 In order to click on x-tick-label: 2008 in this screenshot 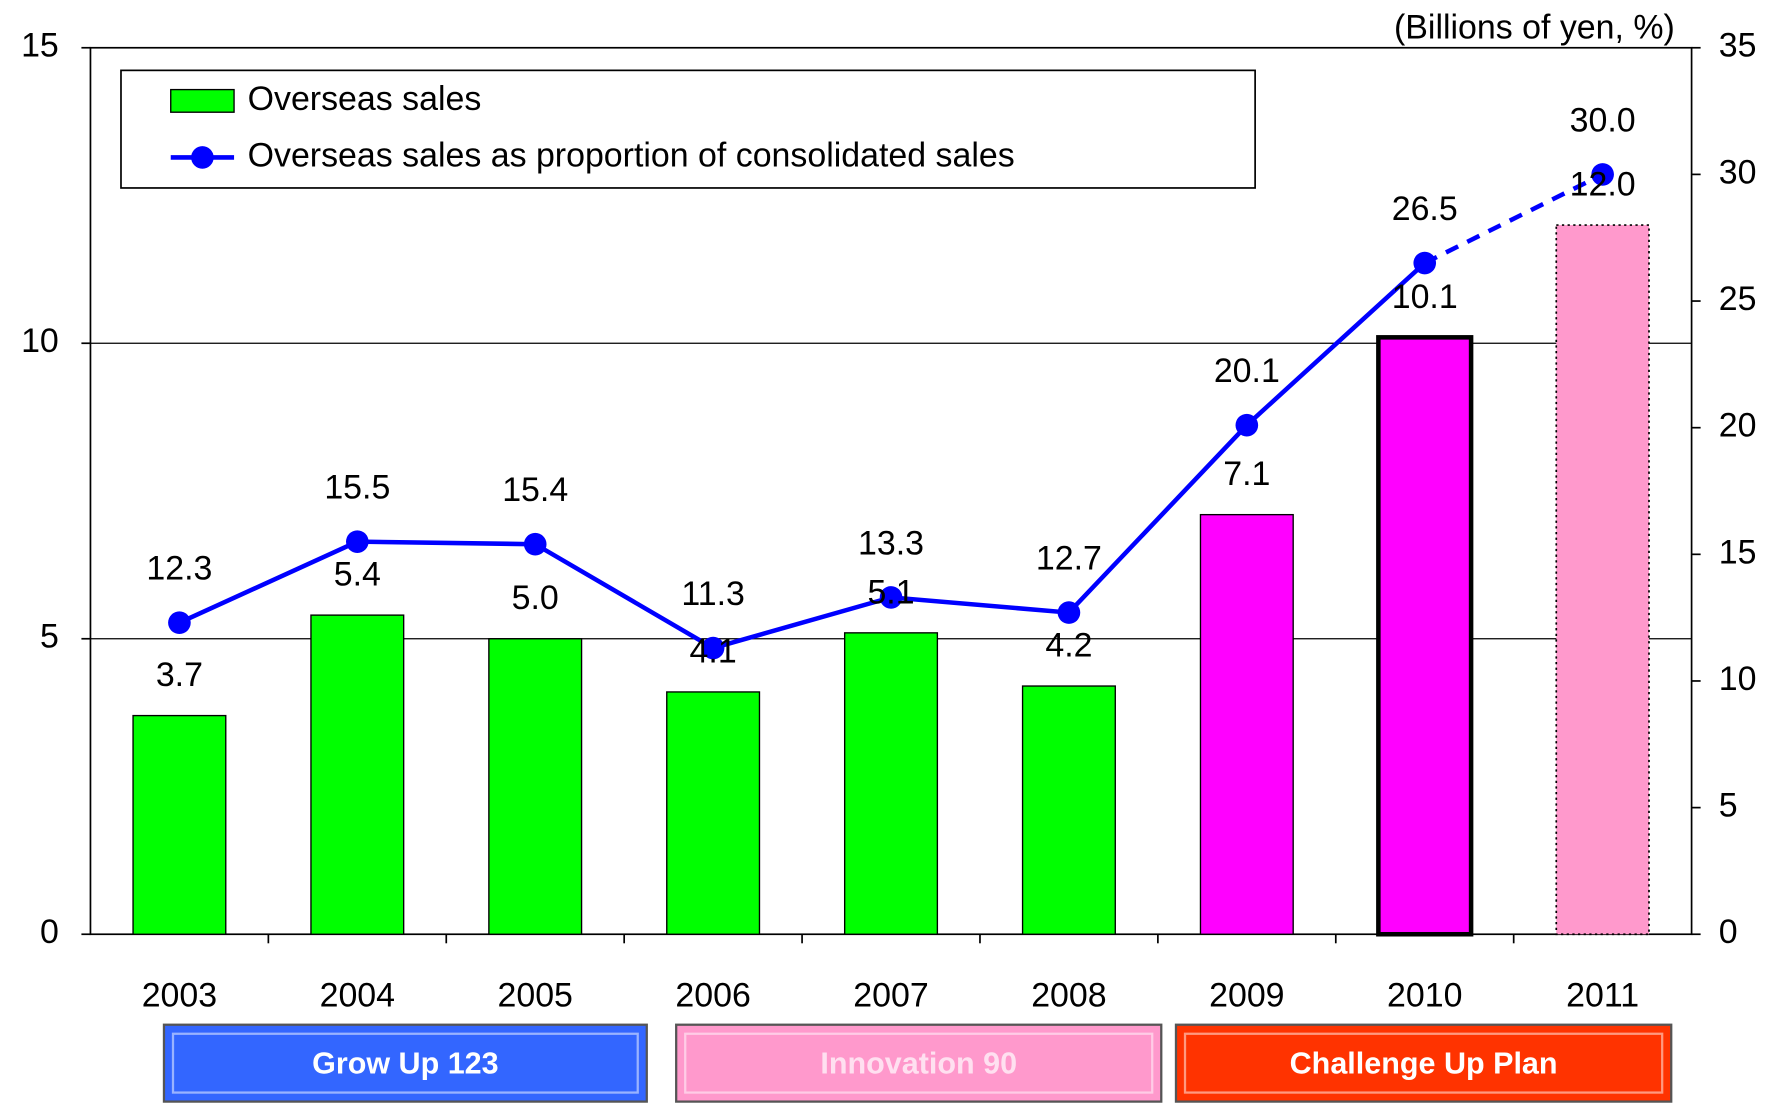, I will do `click(1068, 996)`.